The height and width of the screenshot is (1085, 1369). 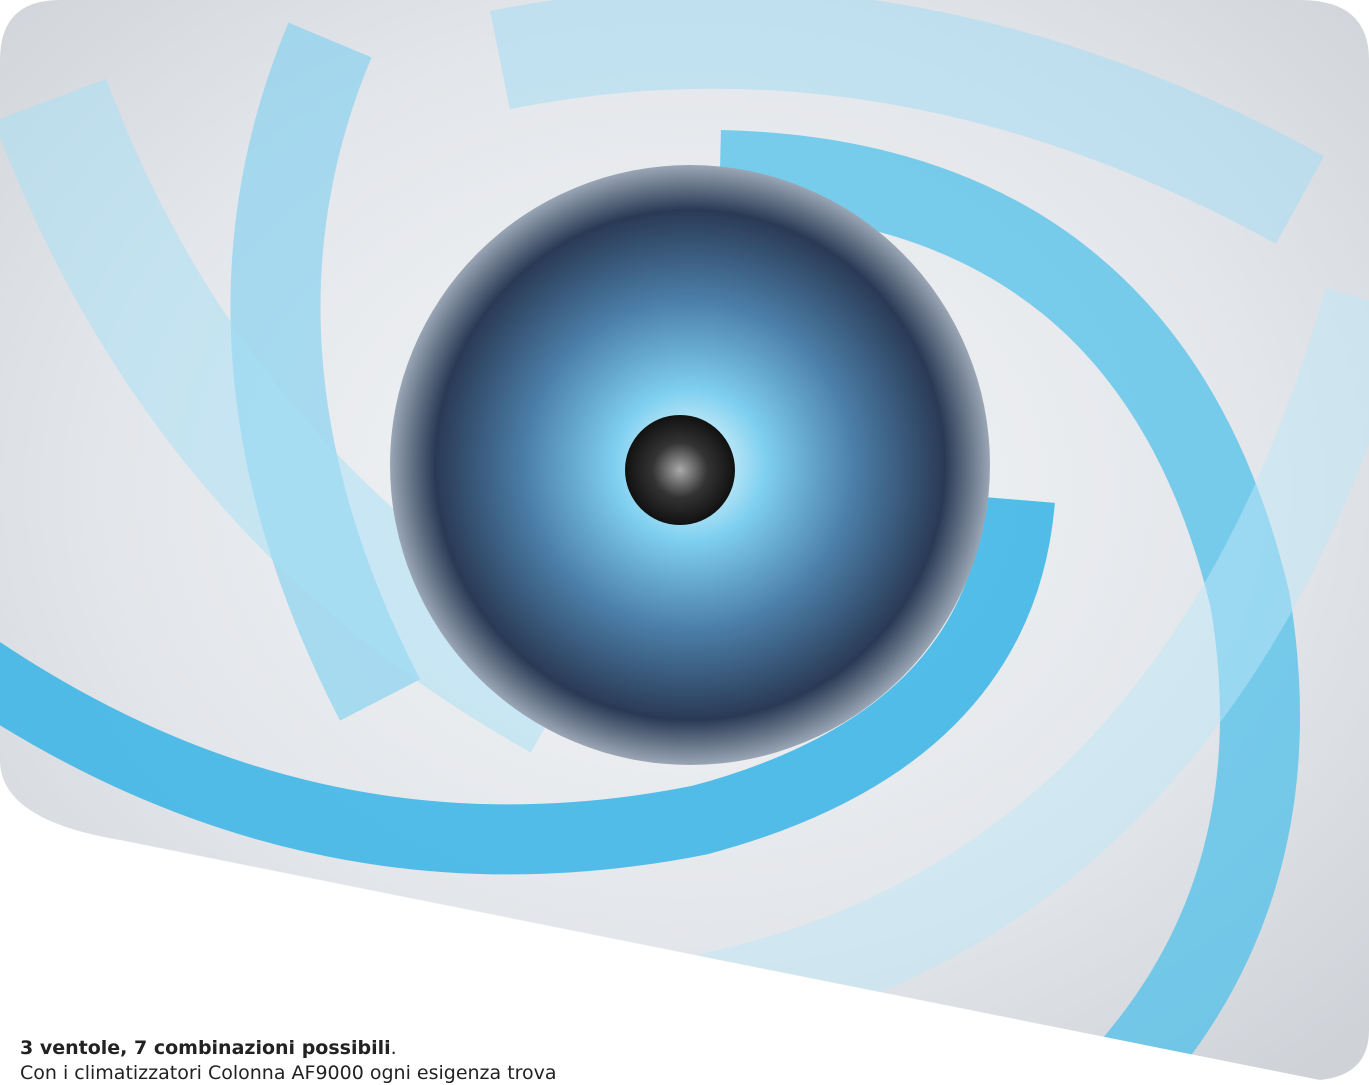 What do you see at coordinates (205, 1048) in the screenshot?
I see `headline: 3 ventole, 7 combinazioni possibili` at bounding box center [205, 1048].